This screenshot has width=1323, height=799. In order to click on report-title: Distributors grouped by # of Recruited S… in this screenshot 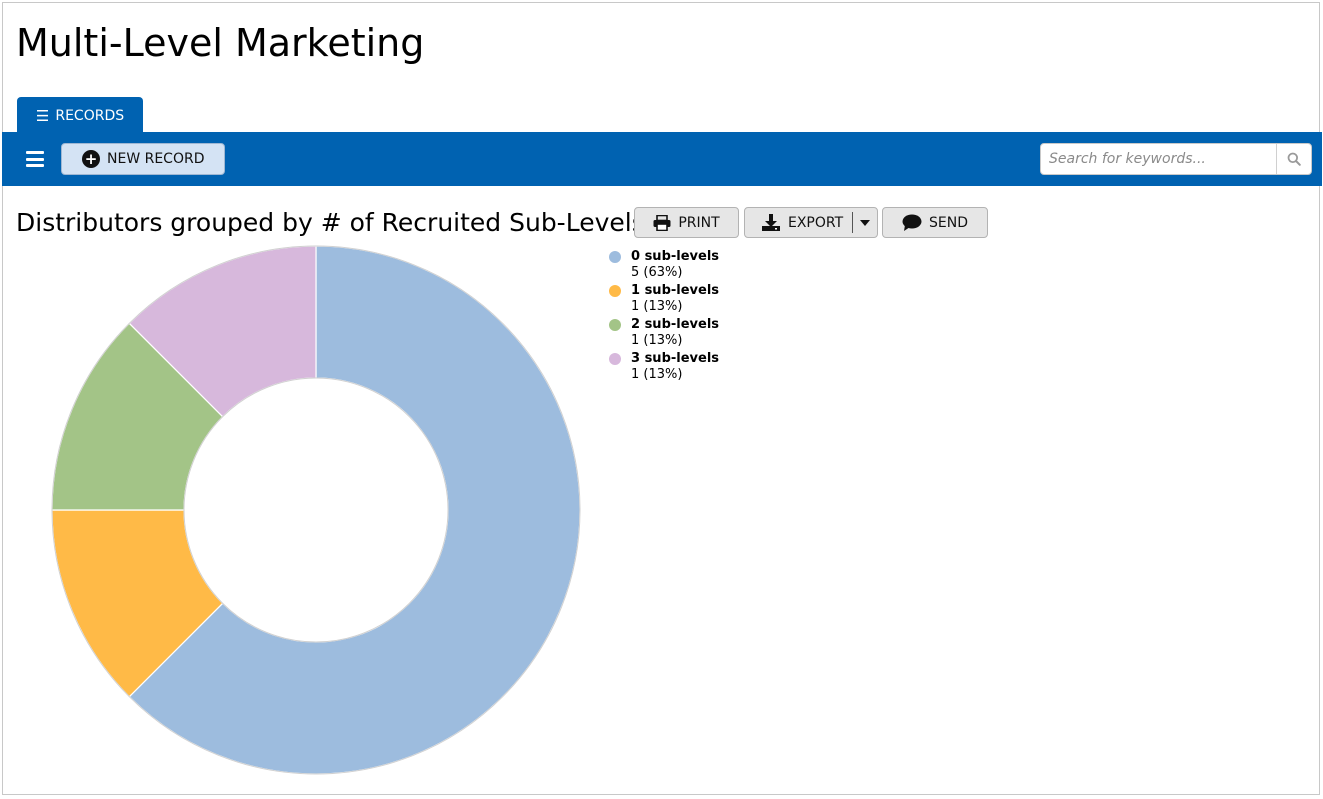, I will do `click(330, 222)`.